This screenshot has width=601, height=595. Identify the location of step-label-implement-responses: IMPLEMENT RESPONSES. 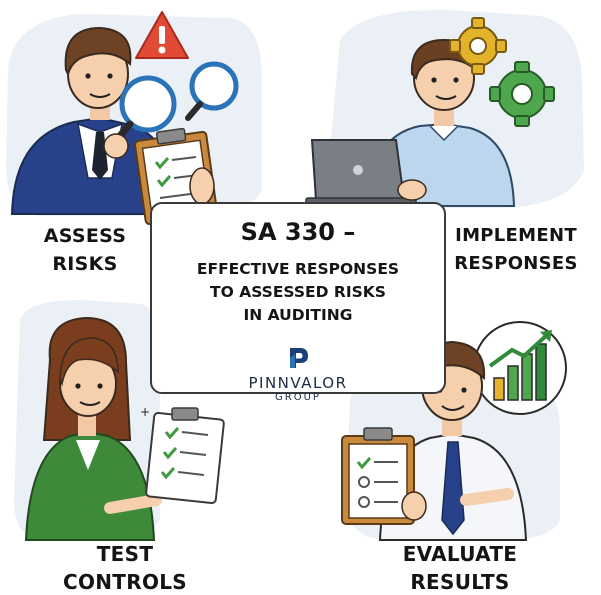
(516, 250).